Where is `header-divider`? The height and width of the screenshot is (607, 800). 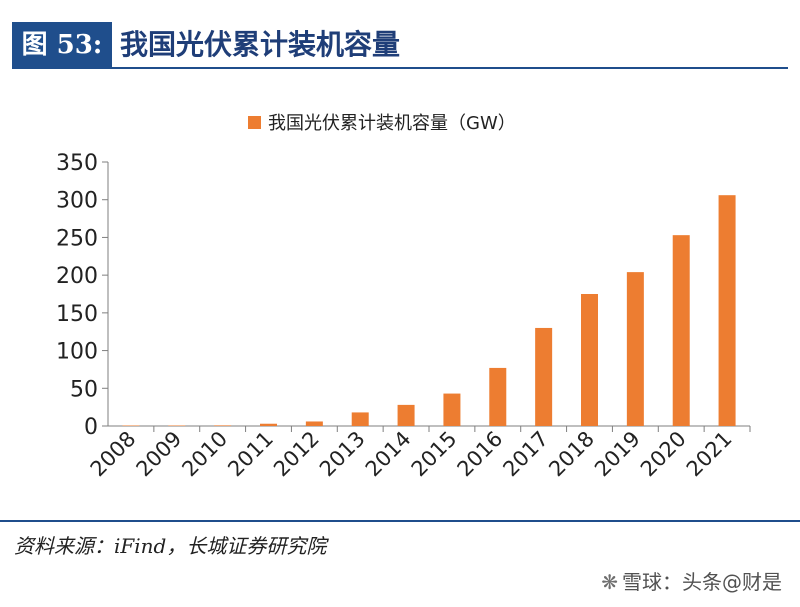
header-divider is located at coordinates (400, 68).